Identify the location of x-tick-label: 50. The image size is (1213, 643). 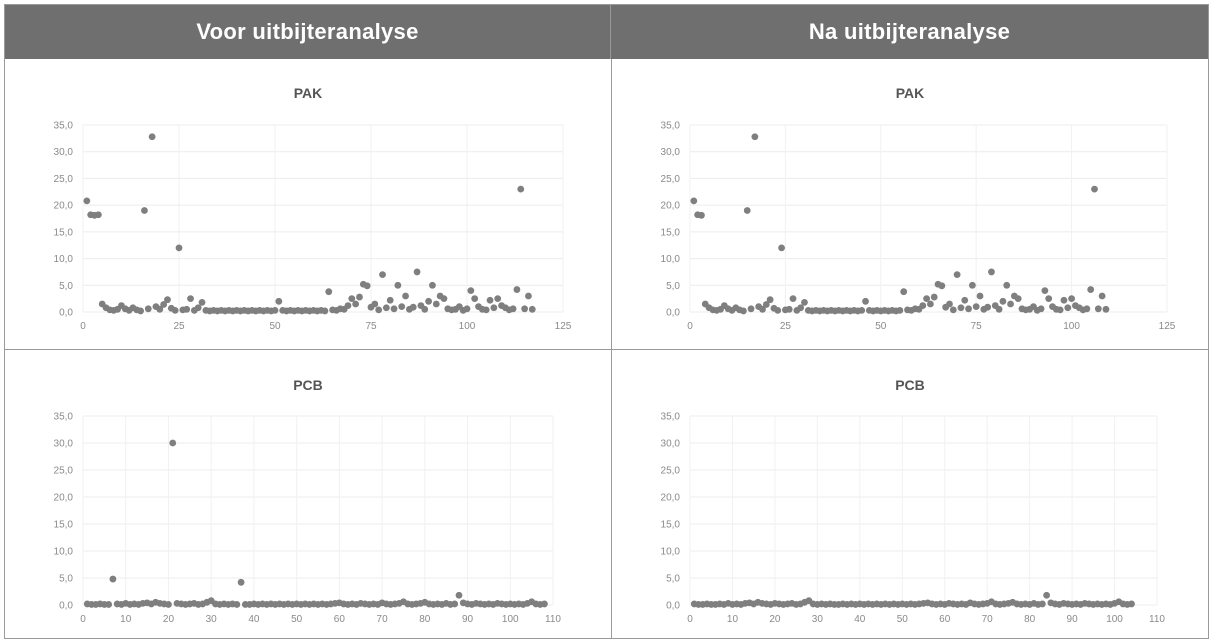
(297, 619).